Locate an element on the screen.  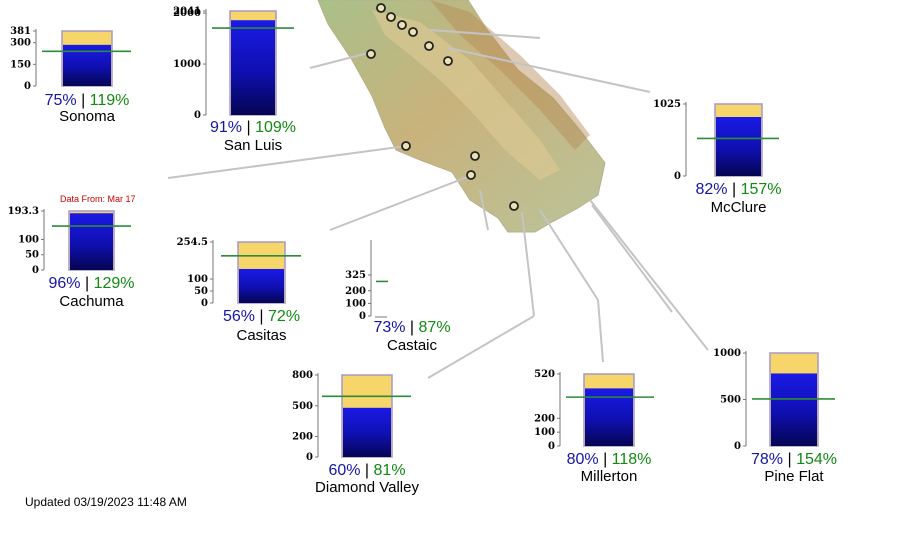
percent-of-capacity: 96% is located at coordinates (64, 283).